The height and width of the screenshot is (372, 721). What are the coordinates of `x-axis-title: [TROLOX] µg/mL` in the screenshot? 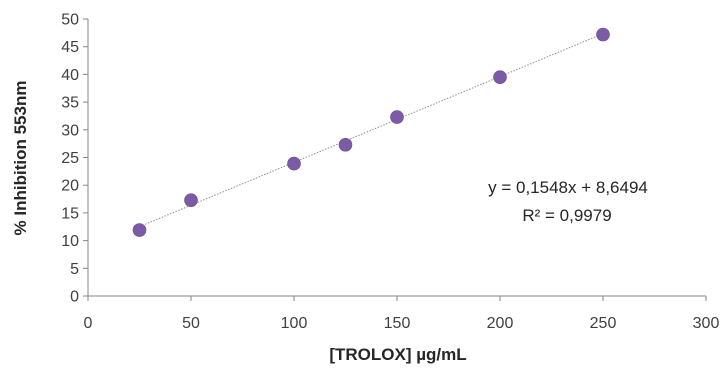 It's located at (397, 354).